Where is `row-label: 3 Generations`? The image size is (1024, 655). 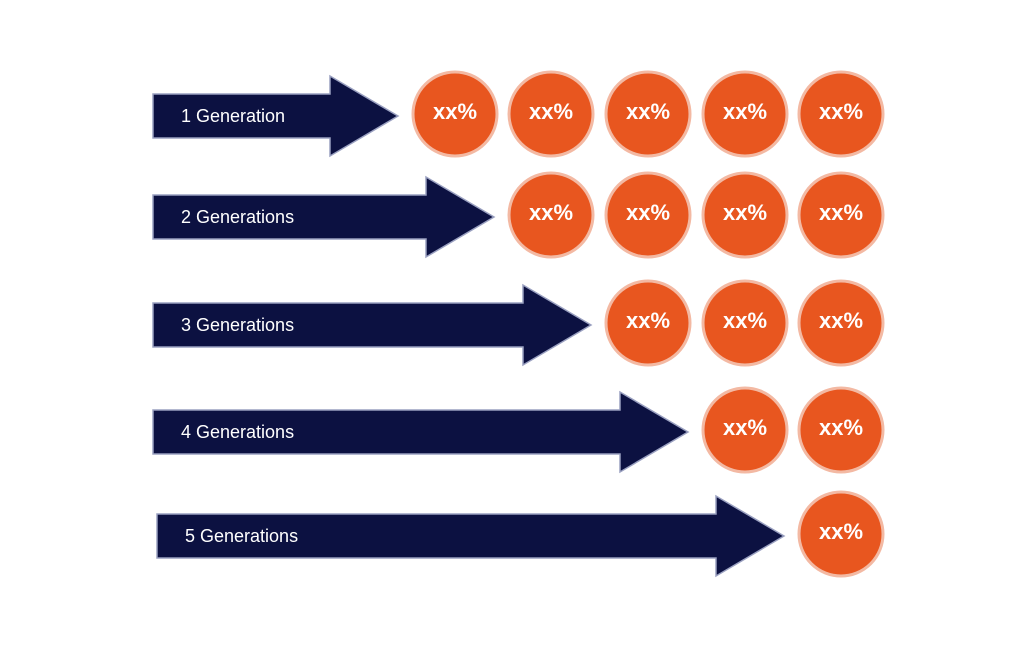 row-label: 3 Generations is located at coordinates (237, 325).